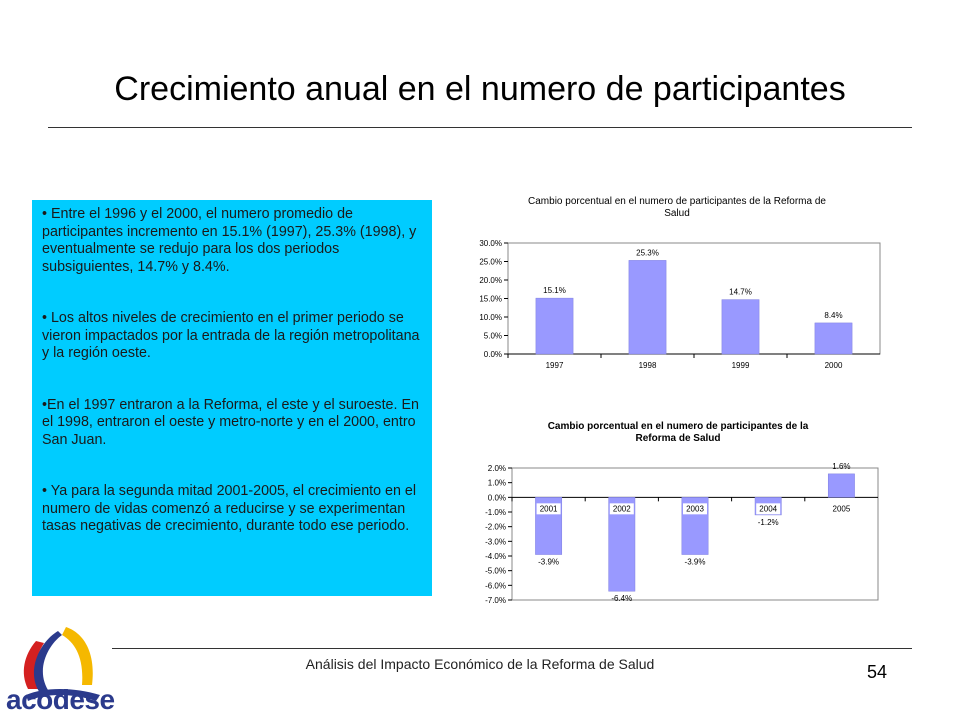 The height and width of the screenshot is (720, 960). Describe the element at coordinates (495, 600) in the screenshot. I see `y-tick-label: -7.0%` at that location.